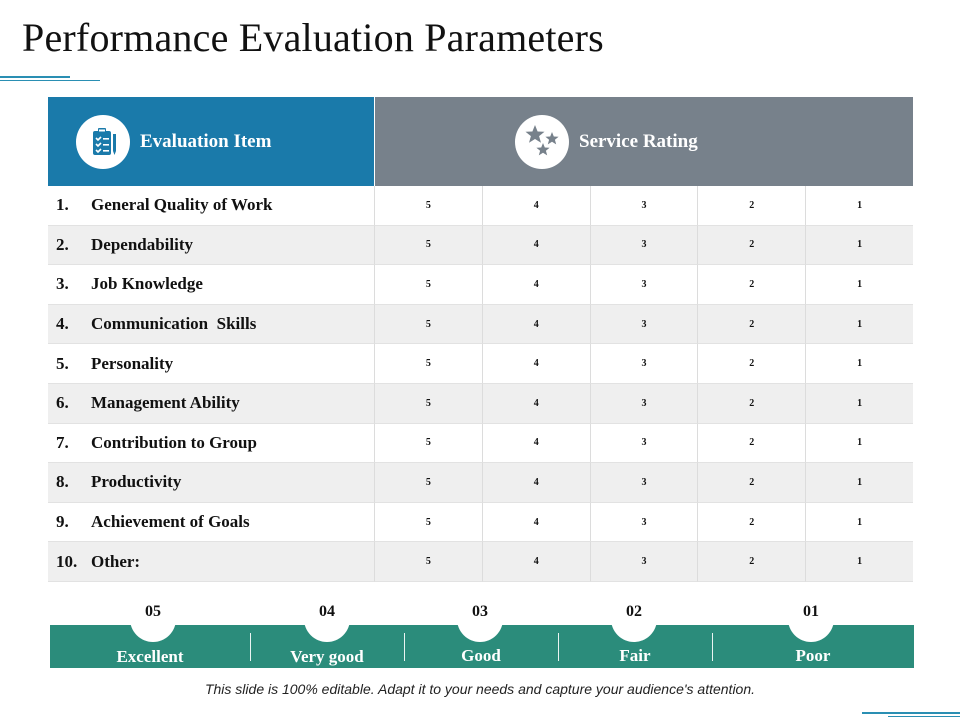 This screenshot has width=960, height=720. I want to click on item-number: 8., so click(62, 482).